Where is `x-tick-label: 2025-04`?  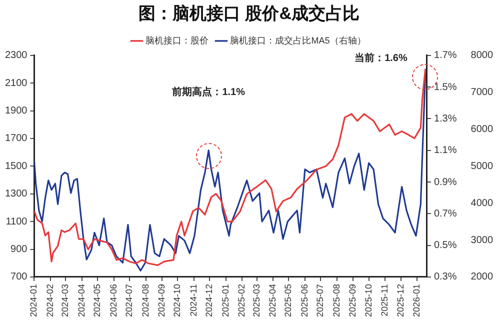 x-tick-label: 2025-04 is located at coordinates (273, 300).